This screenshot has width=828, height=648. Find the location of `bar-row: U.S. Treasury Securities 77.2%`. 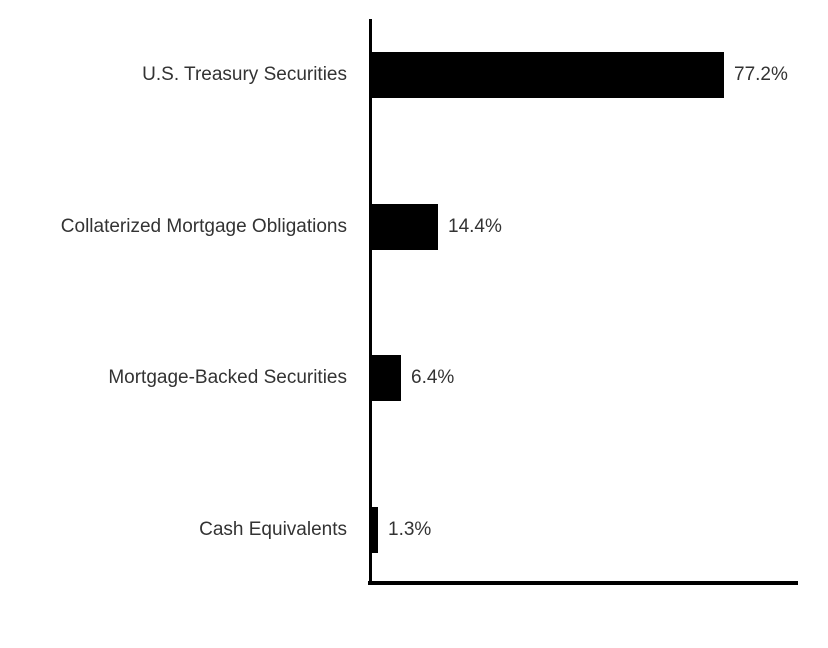

bar-row: U.S. Treasury Securities 77.2% is located at coordinates (414, 75).